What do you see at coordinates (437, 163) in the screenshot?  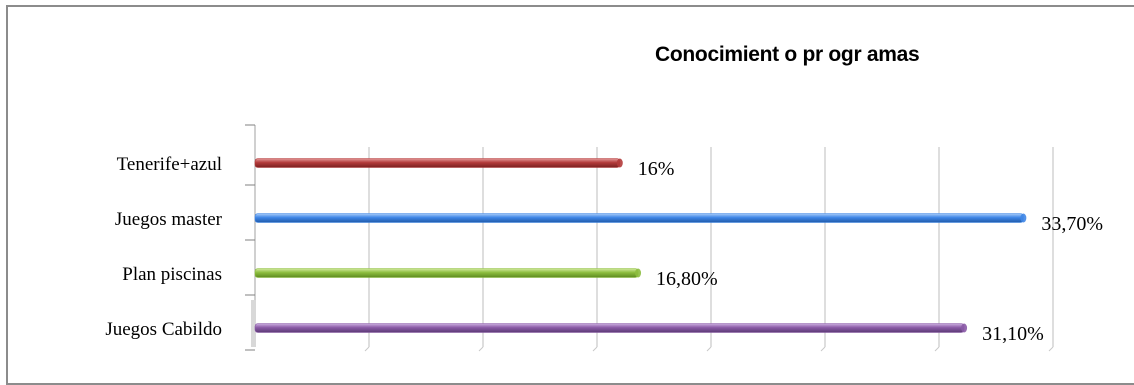 I see `bar-tenerife-azul` at bounding box center [437, 163].